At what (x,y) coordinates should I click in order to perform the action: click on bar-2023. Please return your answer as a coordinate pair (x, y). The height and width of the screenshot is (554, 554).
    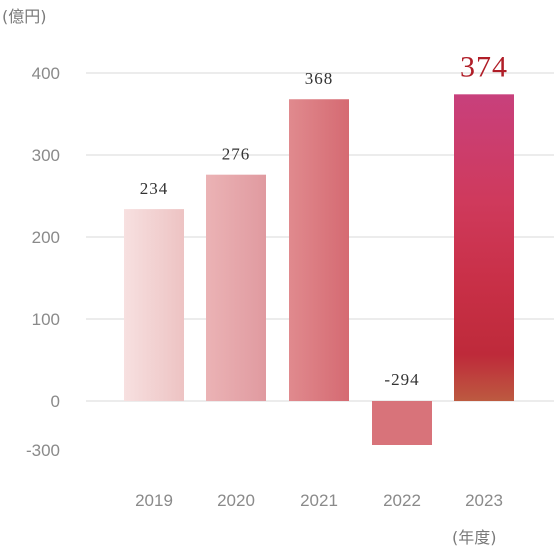
    Looking at the image, I should click on (484, 247).